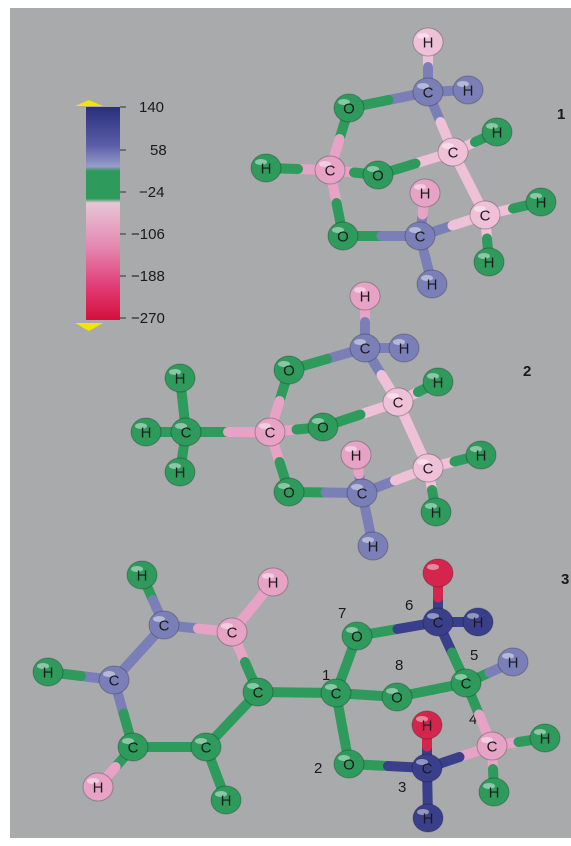  I want to click on atom-number: 3, so click(402, 787).